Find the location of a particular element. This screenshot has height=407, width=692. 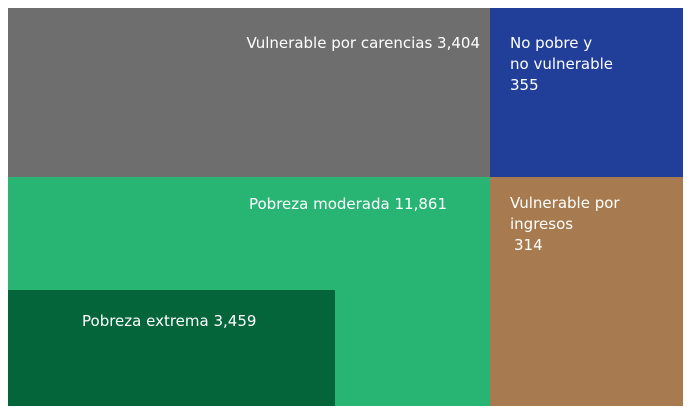

label: Pobreza moderada 11,861 is located at coordinates (348, 204).